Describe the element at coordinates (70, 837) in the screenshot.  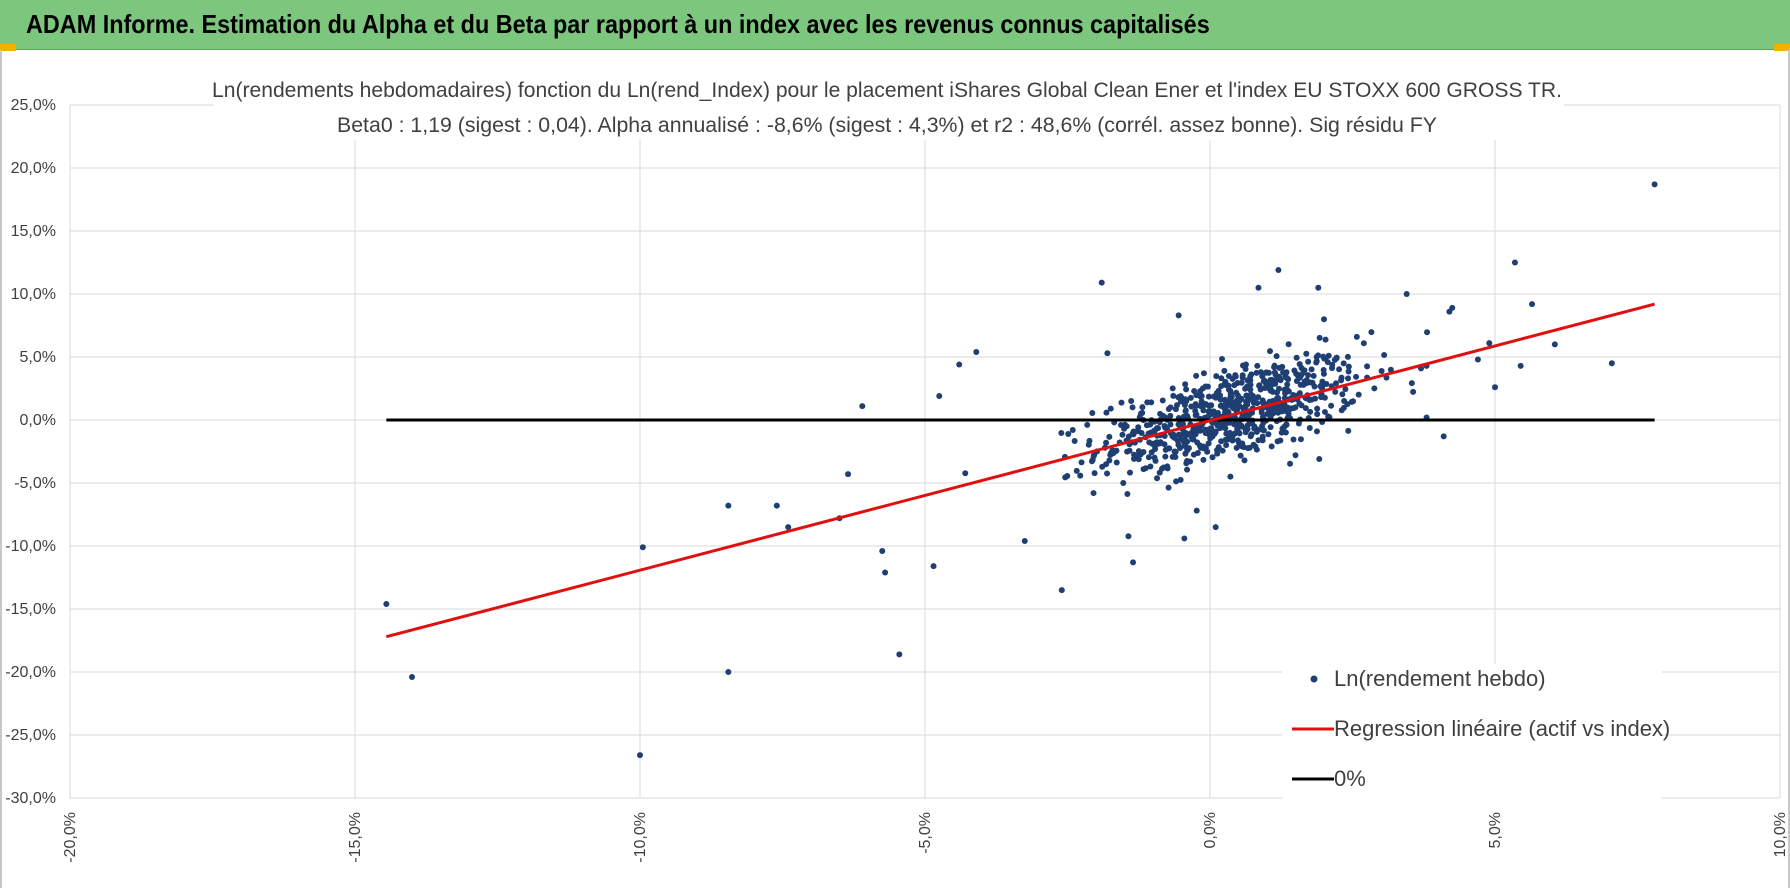
I see `x-tick-label: -20,0%` at that location.